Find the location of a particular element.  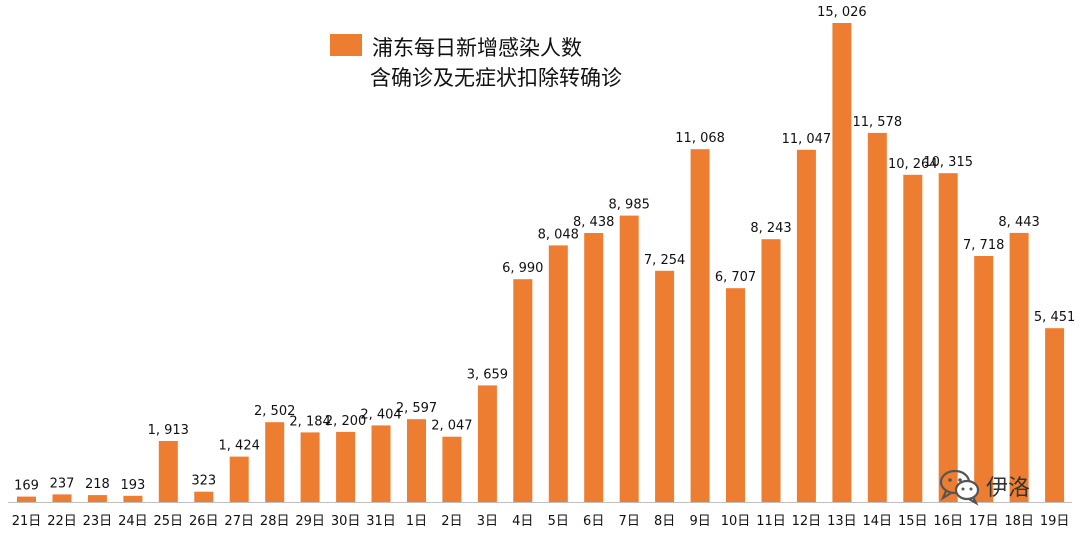

data-label: 3, 659 is located at coordinates (487, 374).